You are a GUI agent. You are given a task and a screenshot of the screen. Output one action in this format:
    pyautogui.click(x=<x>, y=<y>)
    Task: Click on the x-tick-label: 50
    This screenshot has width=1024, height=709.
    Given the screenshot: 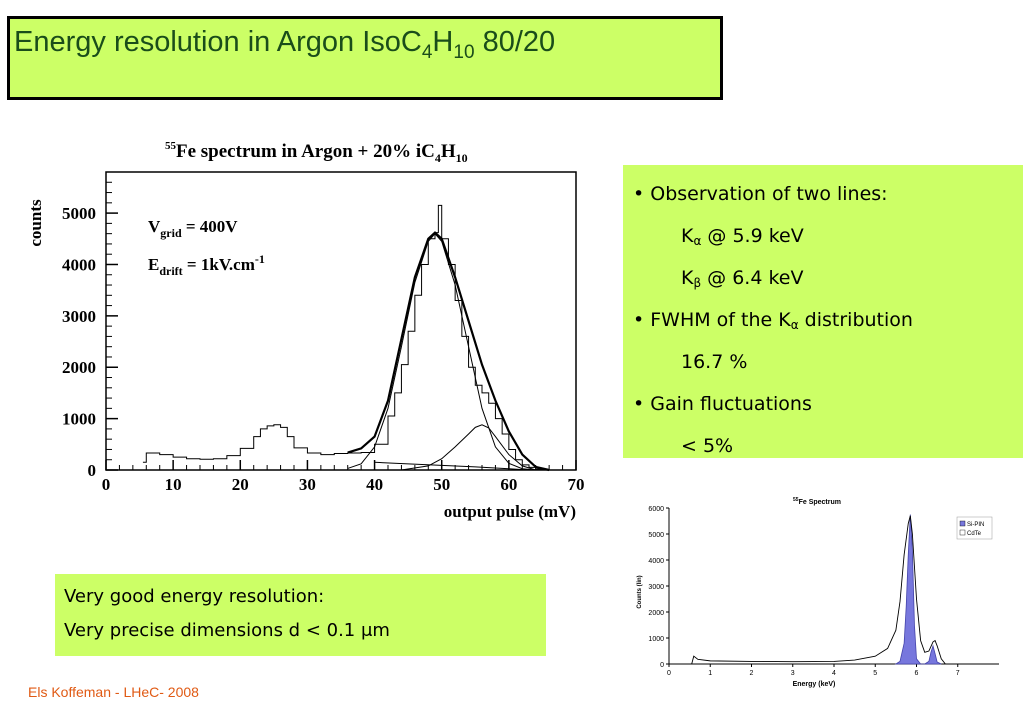 What is the action you would take?
    pyautogui.click(x=441, y=484)
    